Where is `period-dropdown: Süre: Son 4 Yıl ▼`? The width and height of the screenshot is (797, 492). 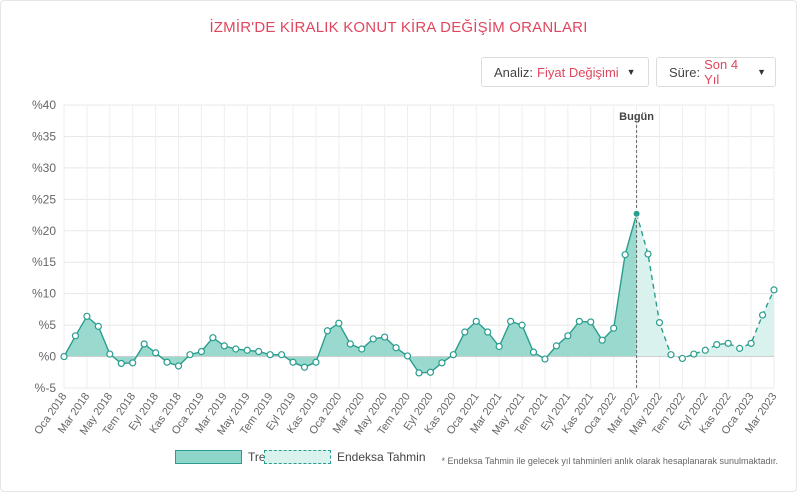 period-dropdown: Süre: Son 4 Yıl ▼ is located at coordinates (716, 72).